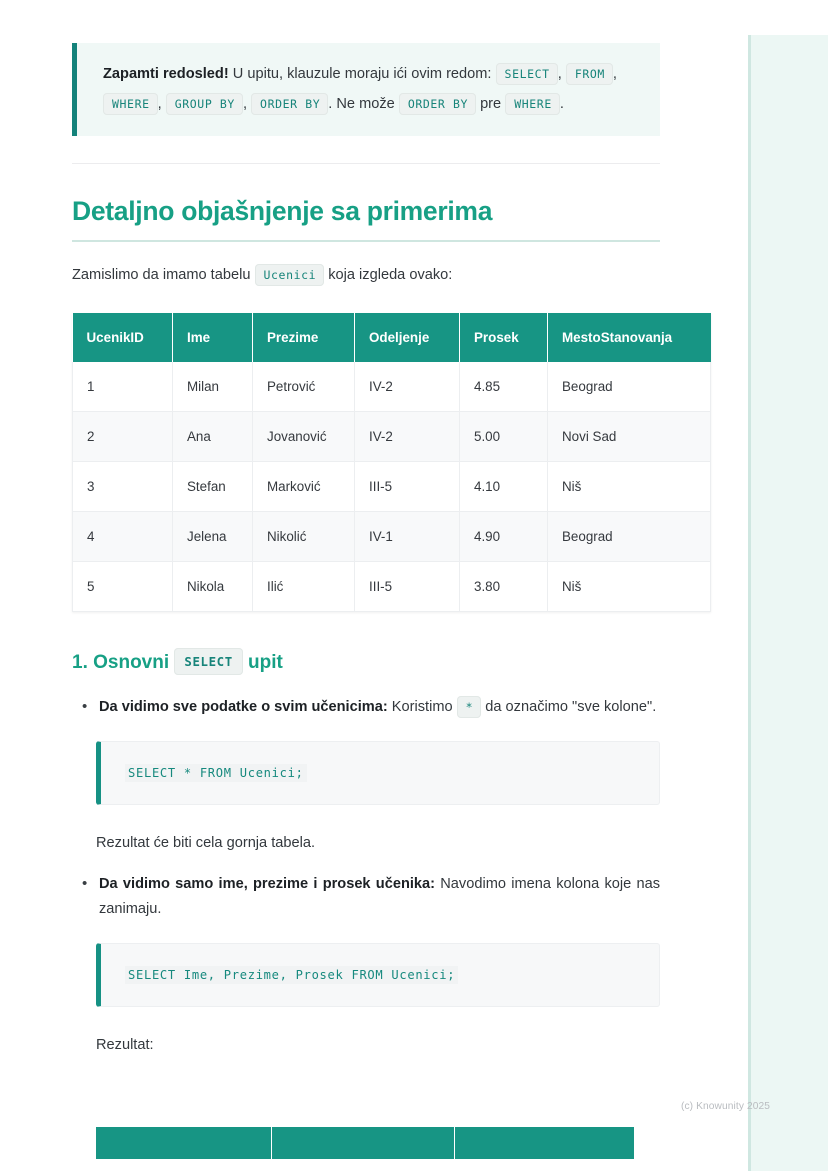 The width and height of the screenshot is (828, 1171). What do you see at coordinates (166, 74) in the screenshot?
I see `callout-lead: Zapamti redosled!` at bounding box center [166, 74].